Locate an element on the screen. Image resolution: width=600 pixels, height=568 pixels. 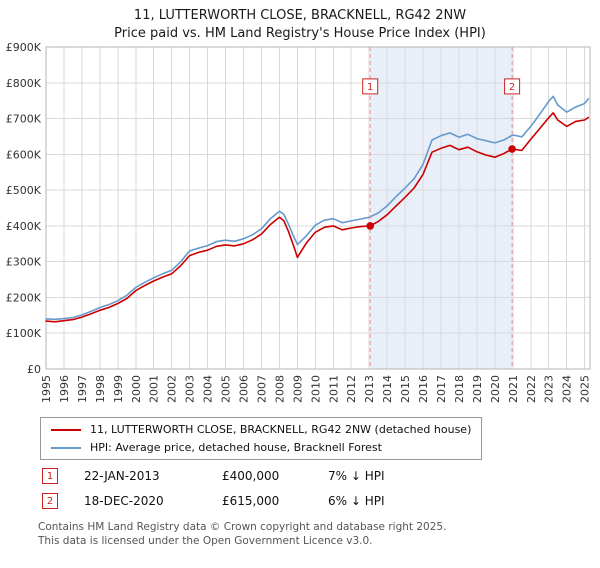
transaction-2-hpi-delta: 6% ↓ HPI is located at coordinates (356, 501).